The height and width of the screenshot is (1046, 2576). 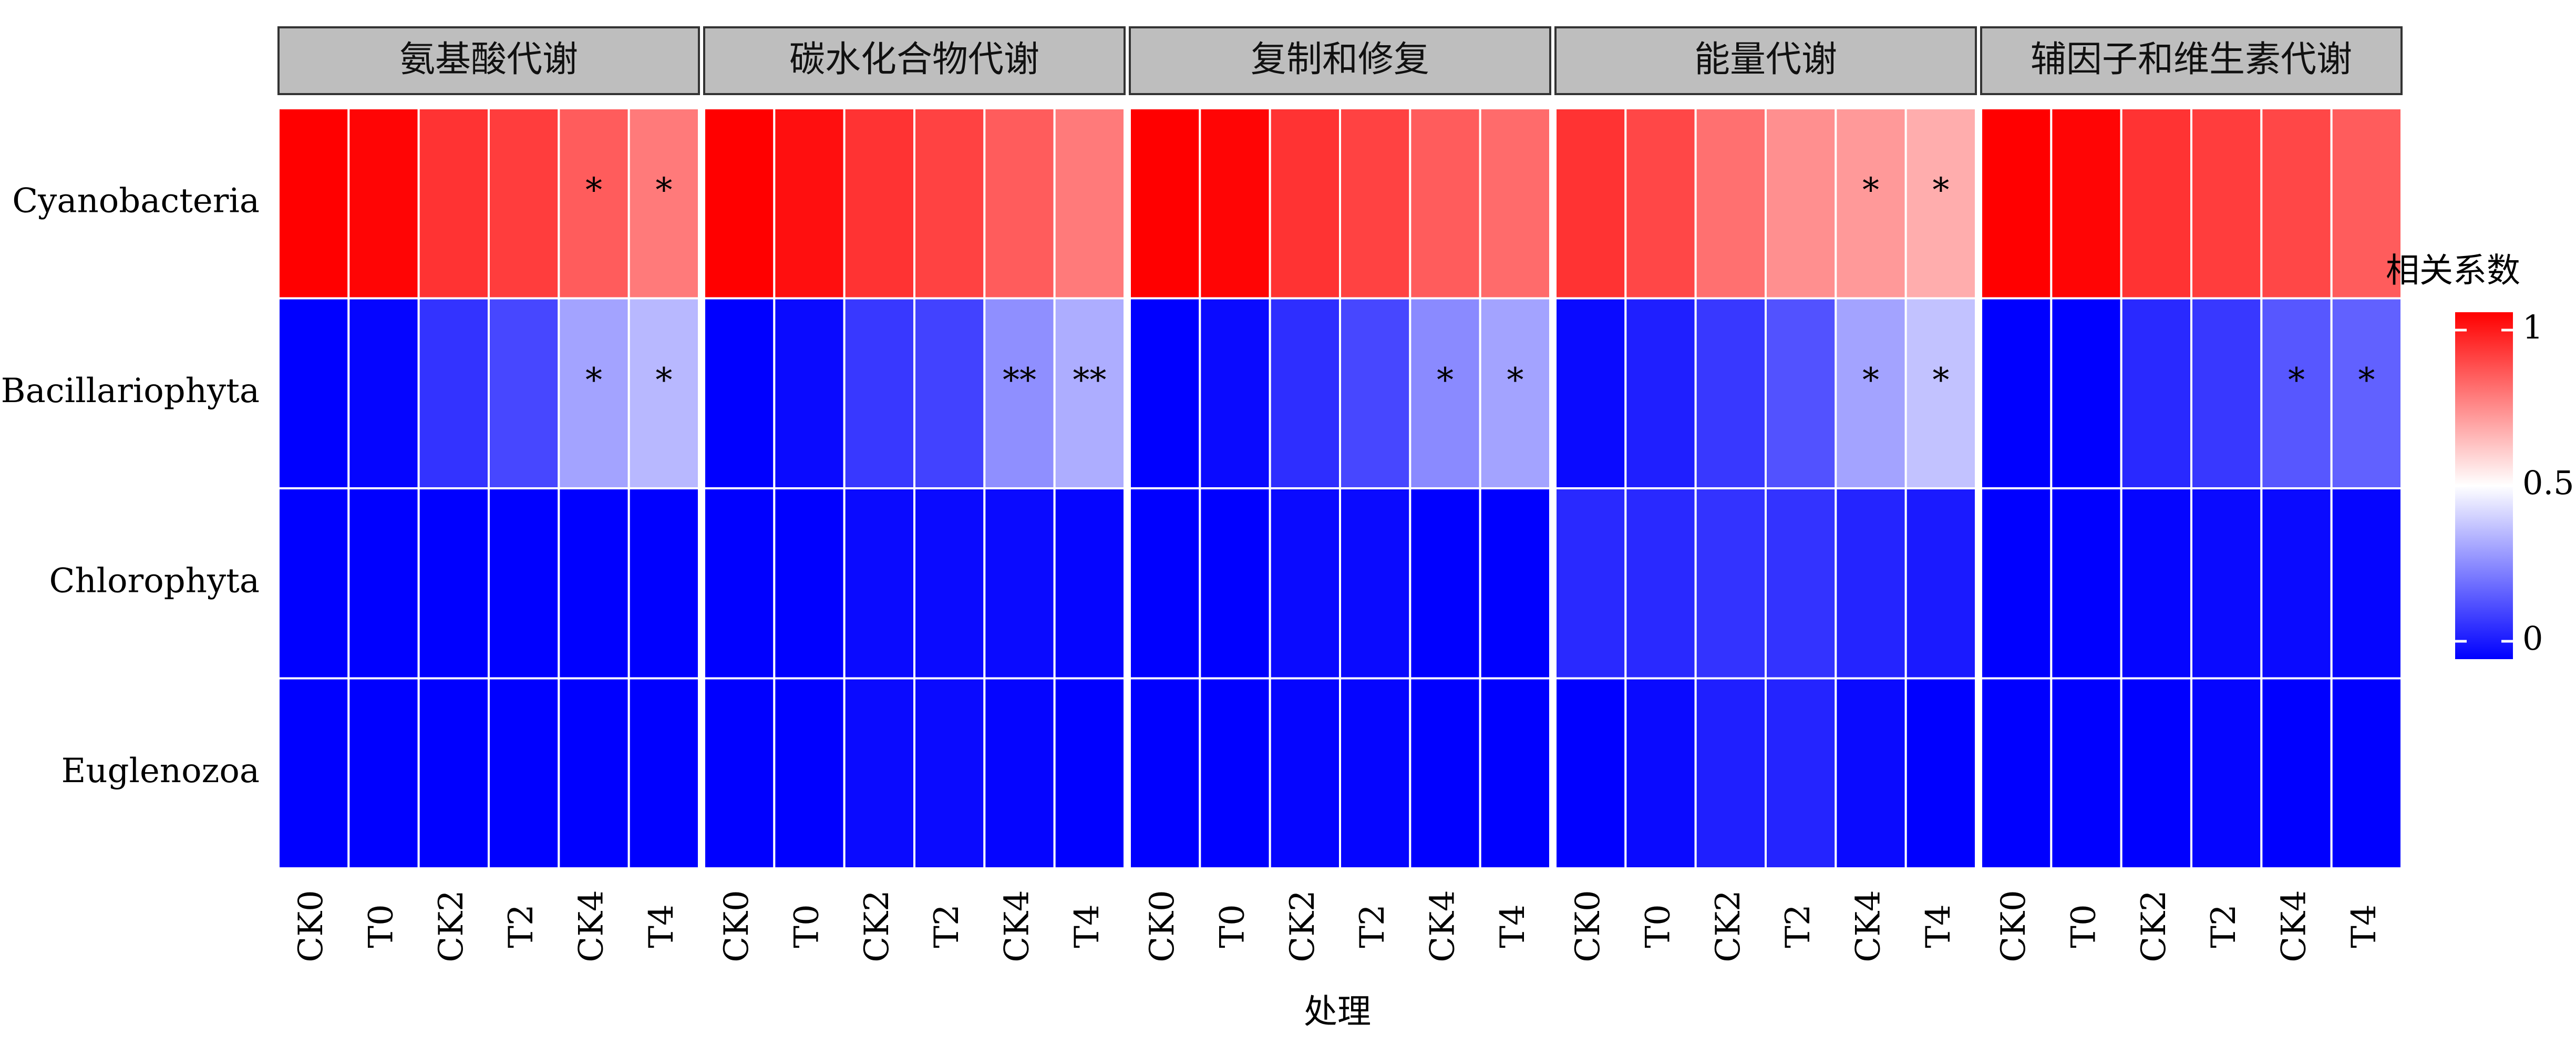 I want to click on panel: 复制和修复 * * CK0 T0 CK2 T2 CK4 T4, so click(x=1340, y=494).